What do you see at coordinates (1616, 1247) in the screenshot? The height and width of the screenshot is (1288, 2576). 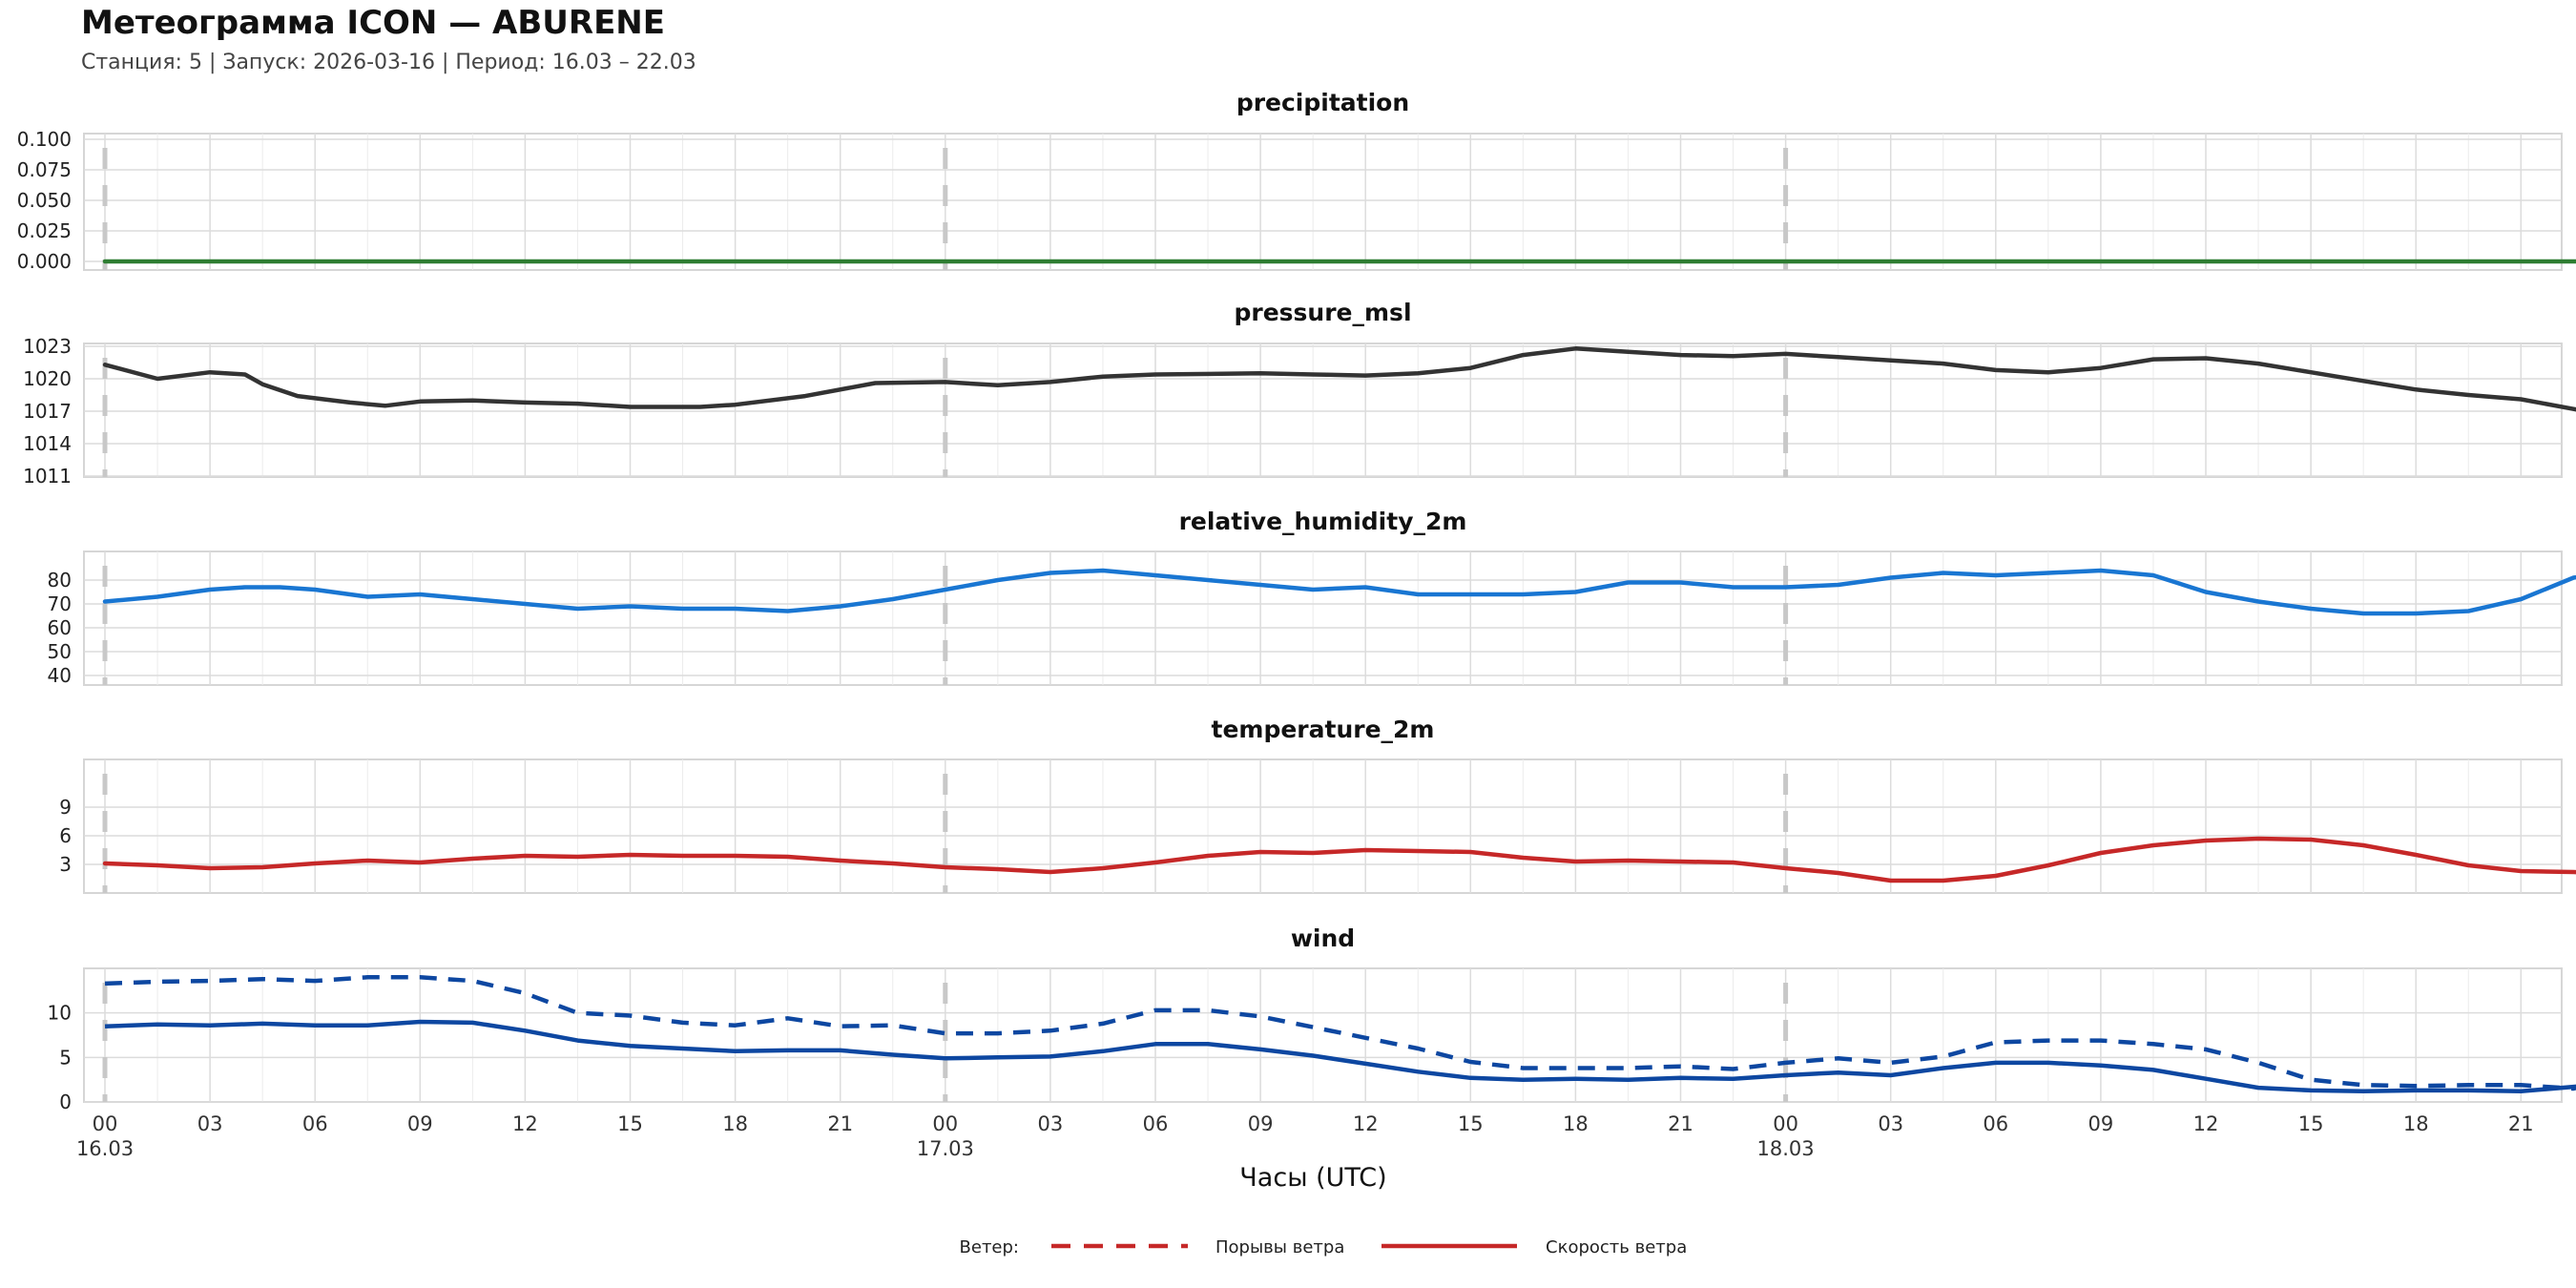 I see `legend-label: Скорость ветра` at bounding box center [1616, 1247].